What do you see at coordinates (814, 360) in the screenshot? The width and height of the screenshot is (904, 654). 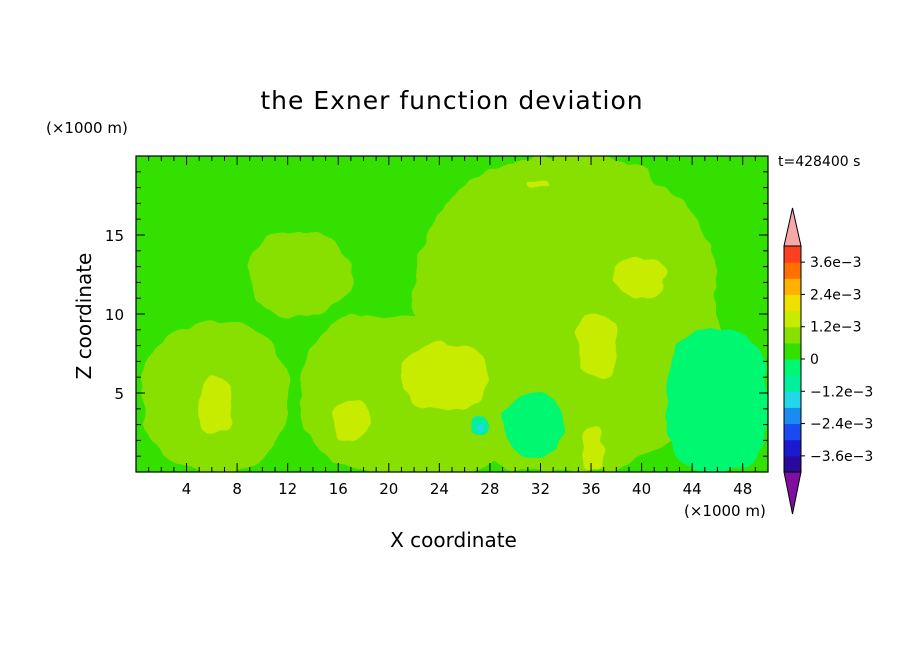 I see `colorbar-tick-label: 0` at bounding box center [814, 360].